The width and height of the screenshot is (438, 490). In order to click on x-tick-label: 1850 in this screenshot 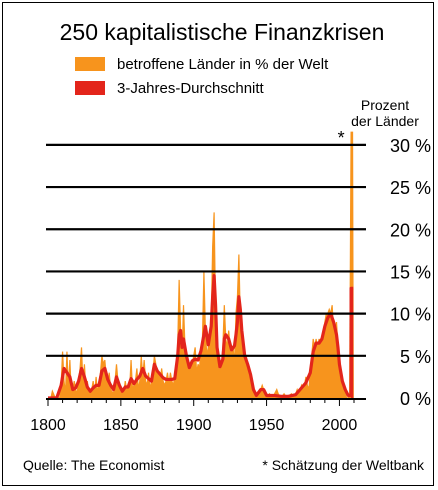, I will do `click(121, 425)`.